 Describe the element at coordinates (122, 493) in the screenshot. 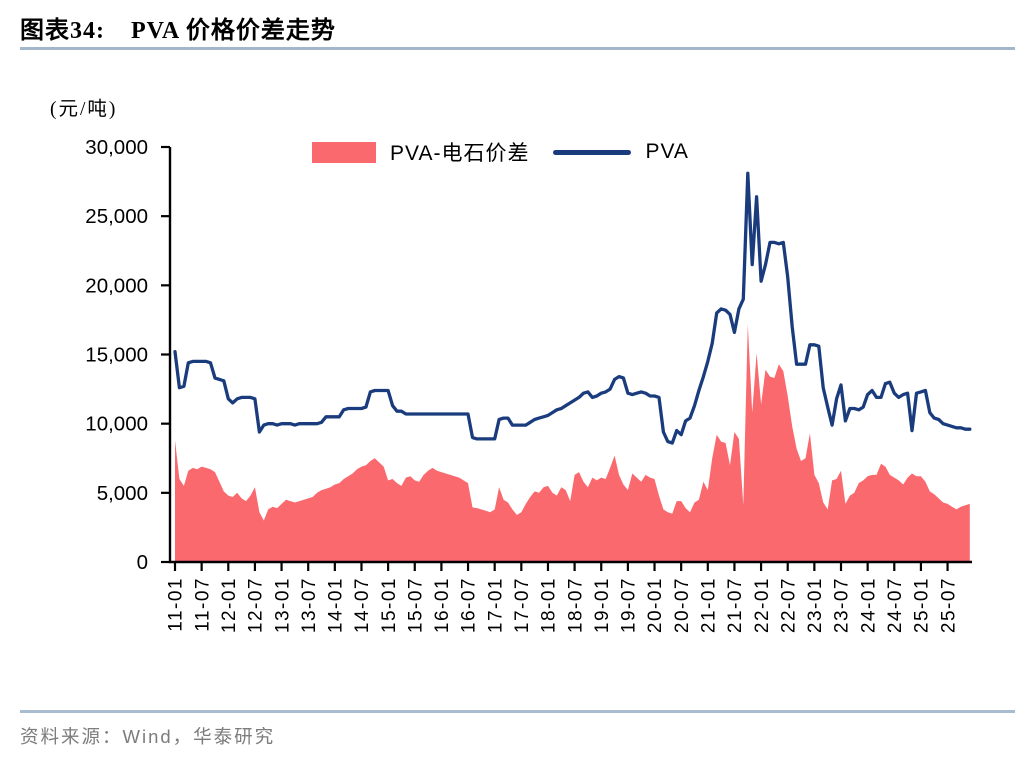

I see `y-tick-label: 5,000` at that location.